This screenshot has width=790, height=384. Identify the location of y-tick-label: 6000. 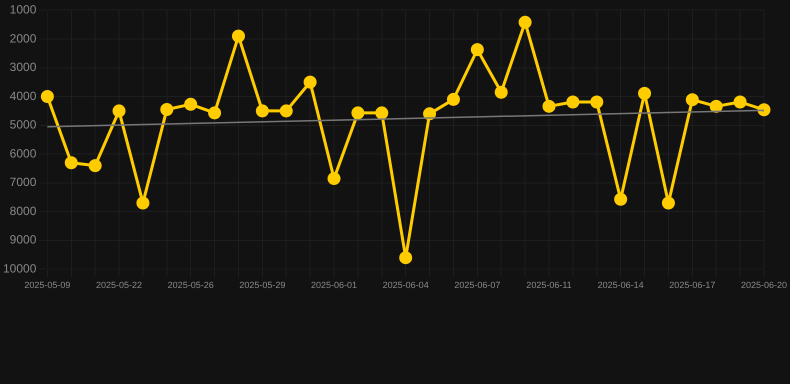
(23, 153).